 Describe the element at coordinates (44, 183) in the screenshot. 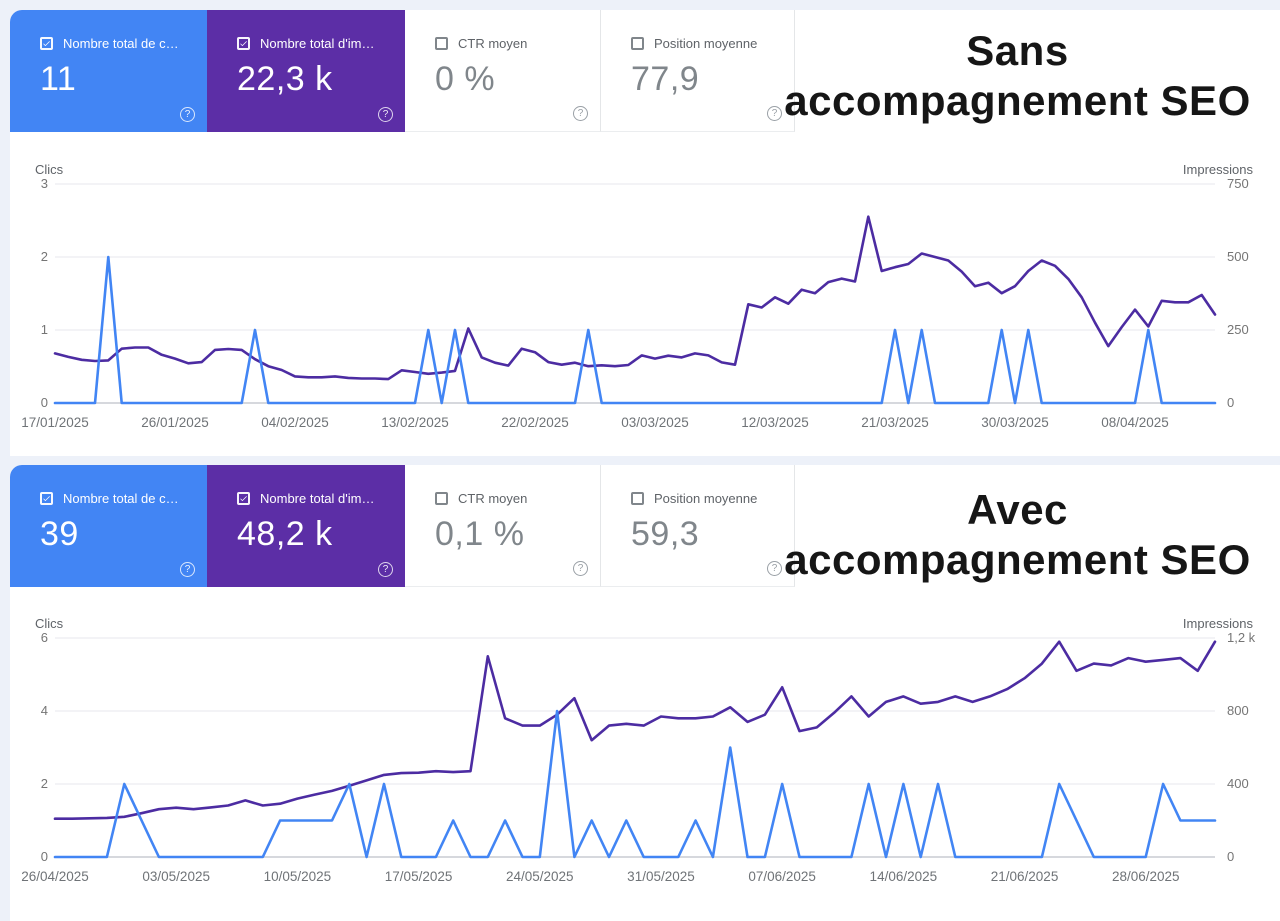

I see `left-axis-tick: 3` at that location.